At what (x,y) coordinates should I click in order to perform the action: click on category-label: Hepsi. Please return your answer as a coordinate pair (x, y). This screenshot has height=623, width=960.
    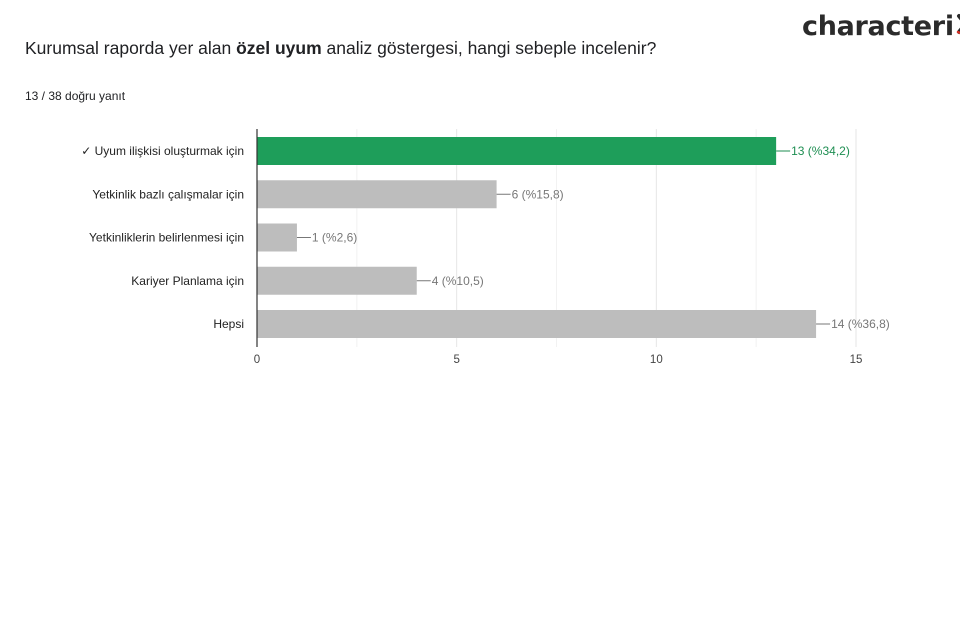
    Looking at the image, I should click on (228, 324).